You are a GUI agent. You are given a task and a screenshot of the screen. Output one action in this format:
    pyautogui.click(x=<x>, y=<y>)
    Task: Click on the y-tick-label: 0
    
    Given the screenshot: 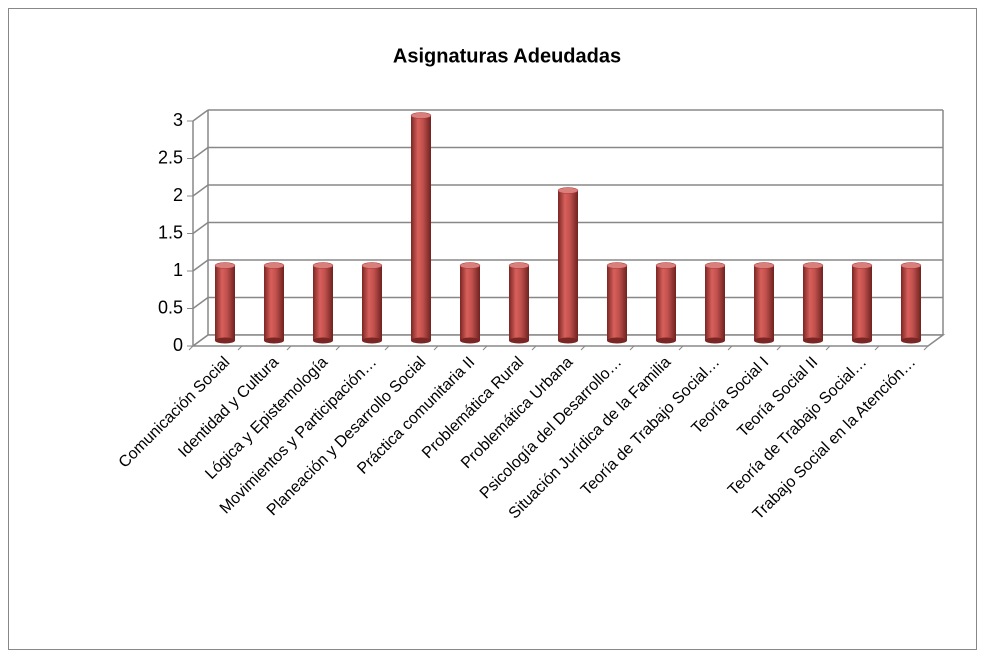 What is the action you would take?
    pyautogui.click(x=178, y=345)
    